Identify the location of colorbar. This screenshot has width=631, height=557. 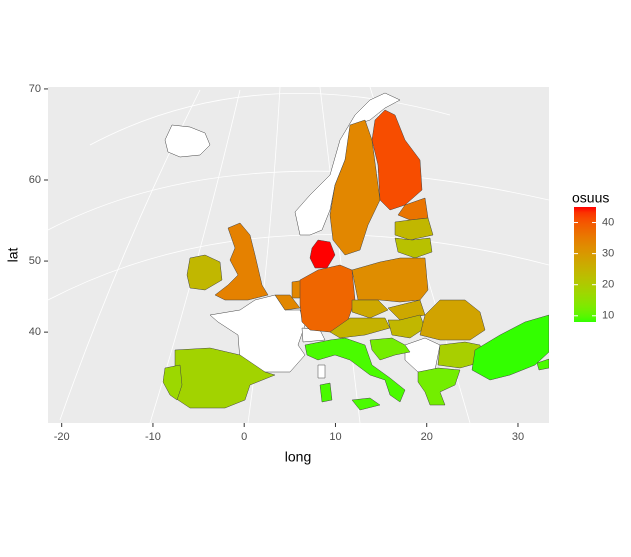
(585, 264).